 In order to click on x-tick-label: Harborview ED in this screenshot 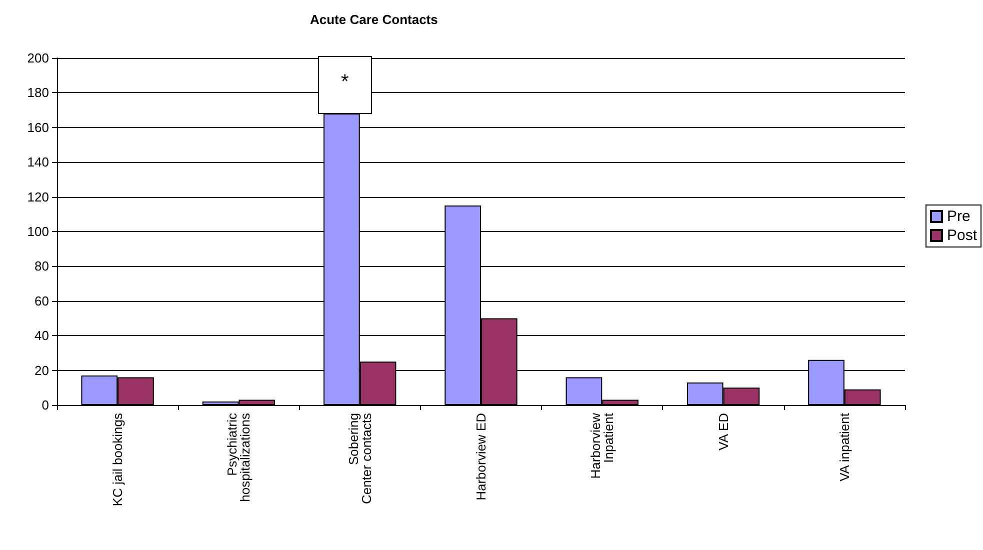, I will do `click(481, 456)`.